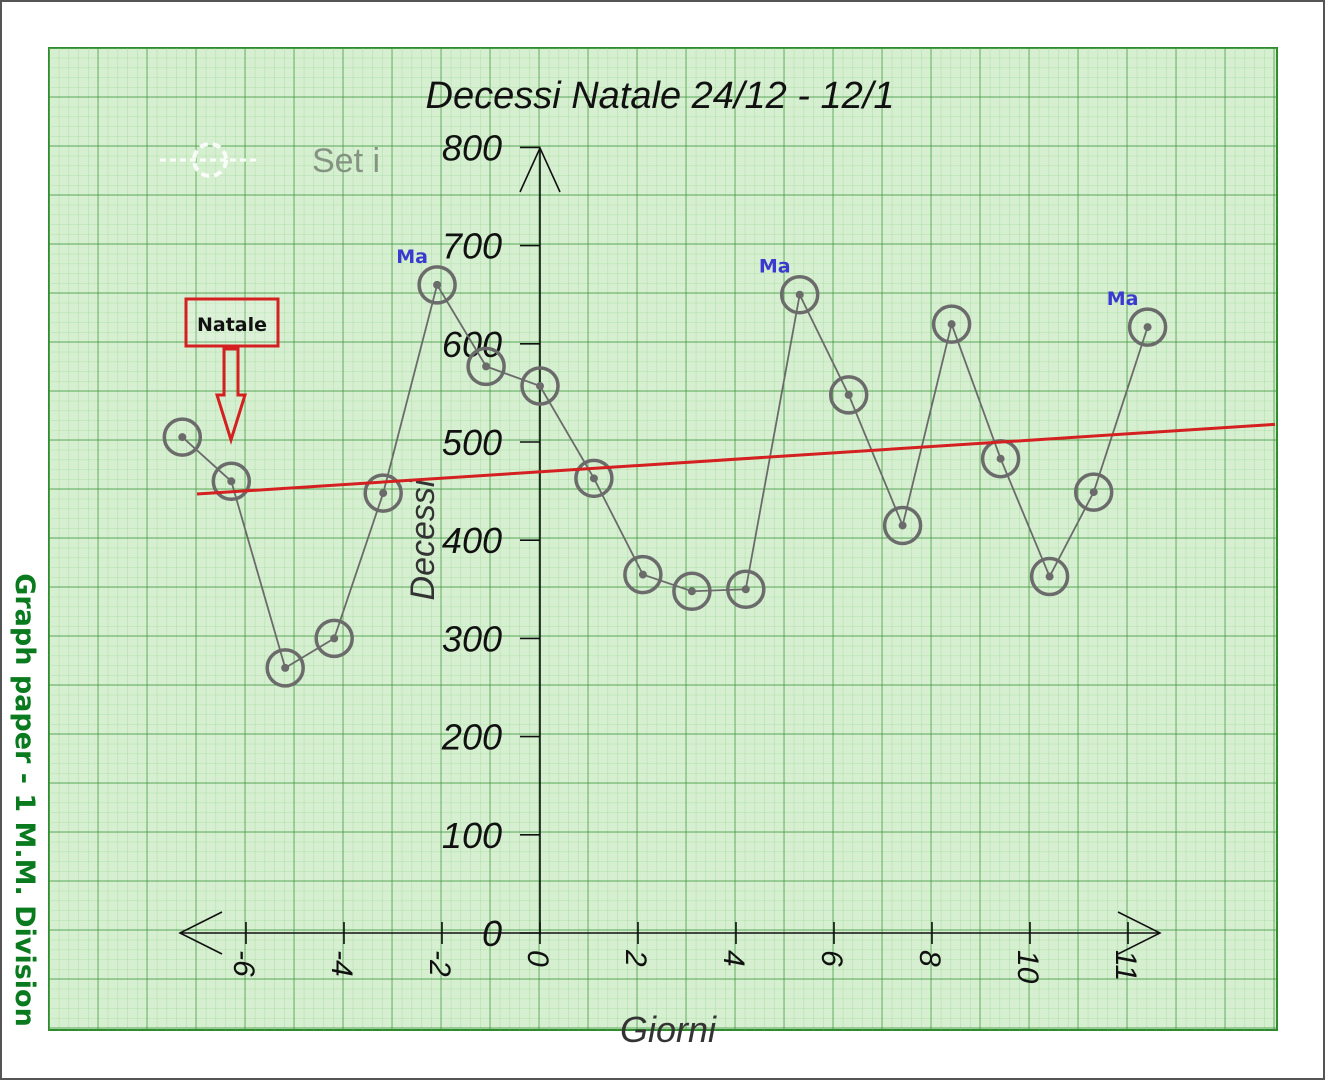 The image size is (1329, 1084). What do you see at coordinates (472, 638) in the screenshot?
I see `y-tick-label: 300` at bounding box center [472, 638].